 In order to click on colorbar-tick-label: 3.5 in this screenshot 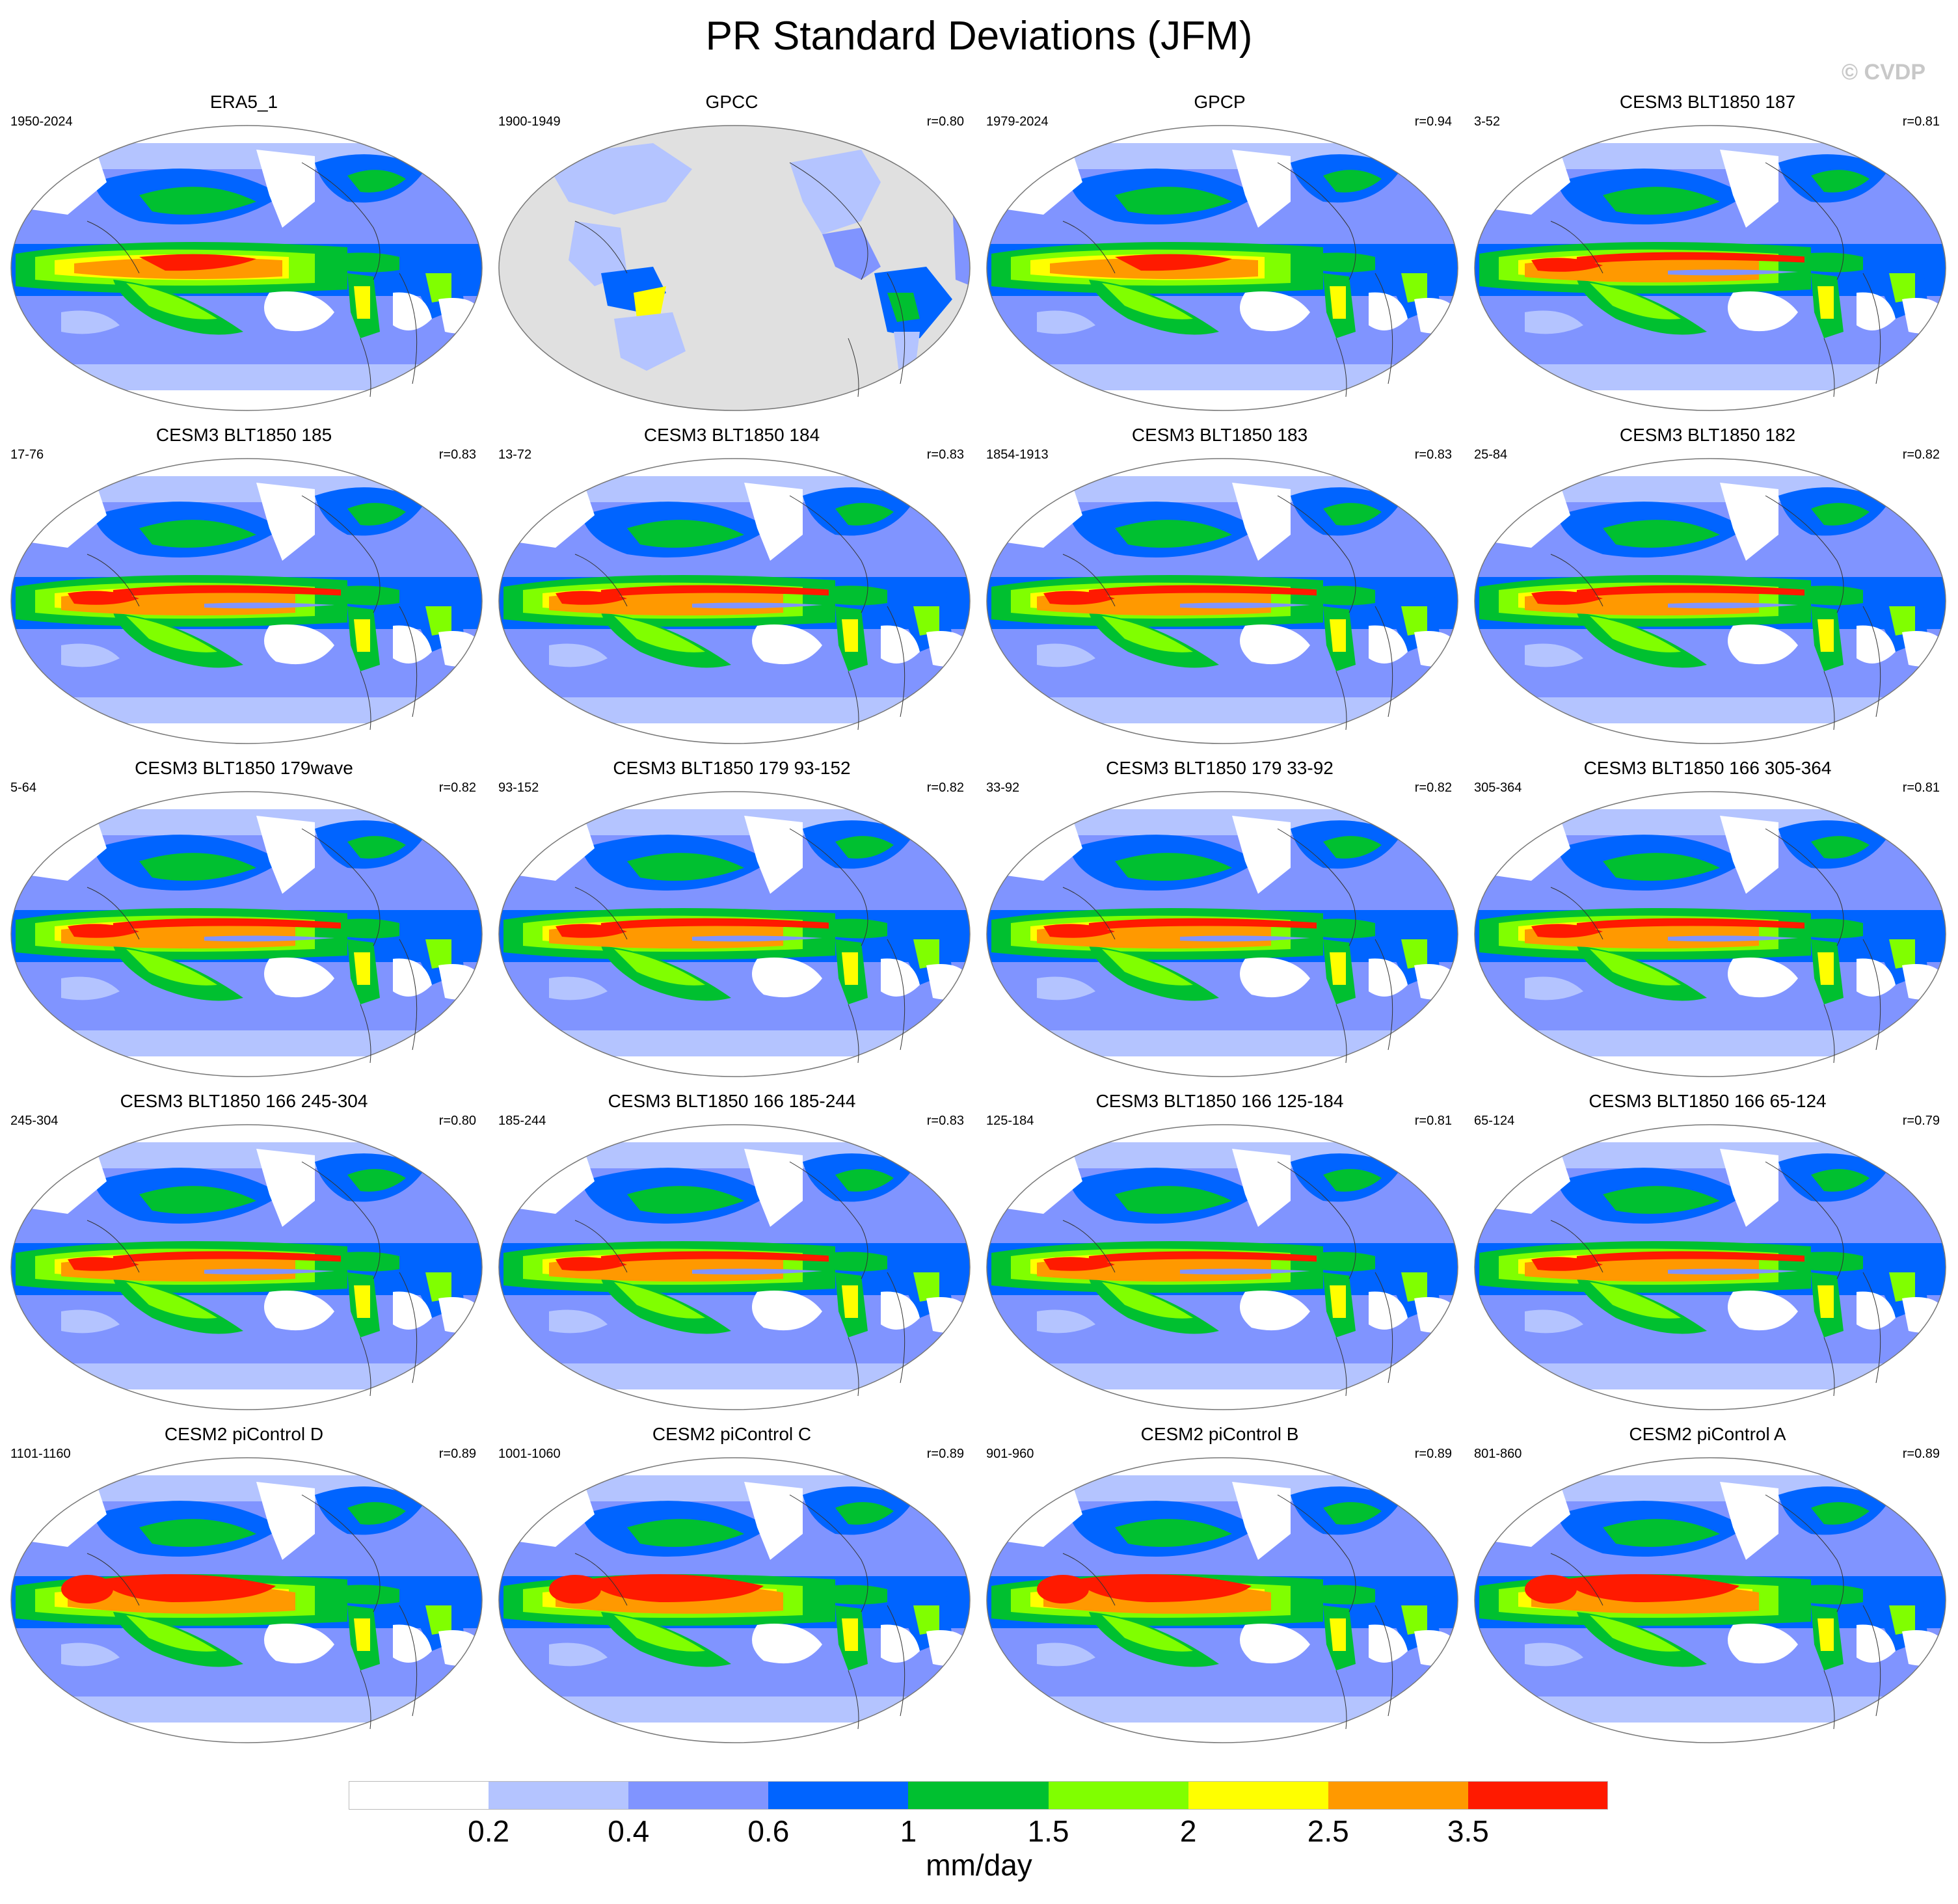, I will do `click(1468, 1831)`.